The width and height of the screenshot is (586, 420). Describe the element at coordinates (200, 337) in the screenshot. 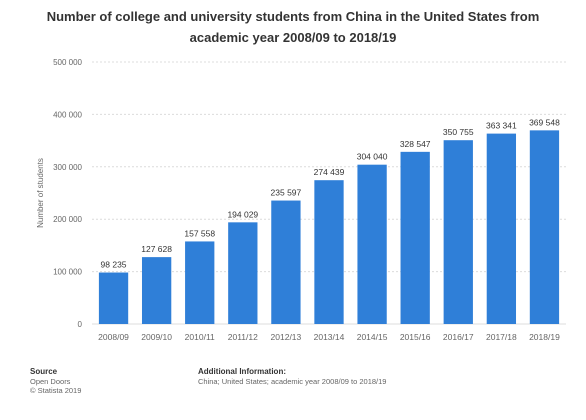

I see `x-tick-label: 2010/11` at that location.